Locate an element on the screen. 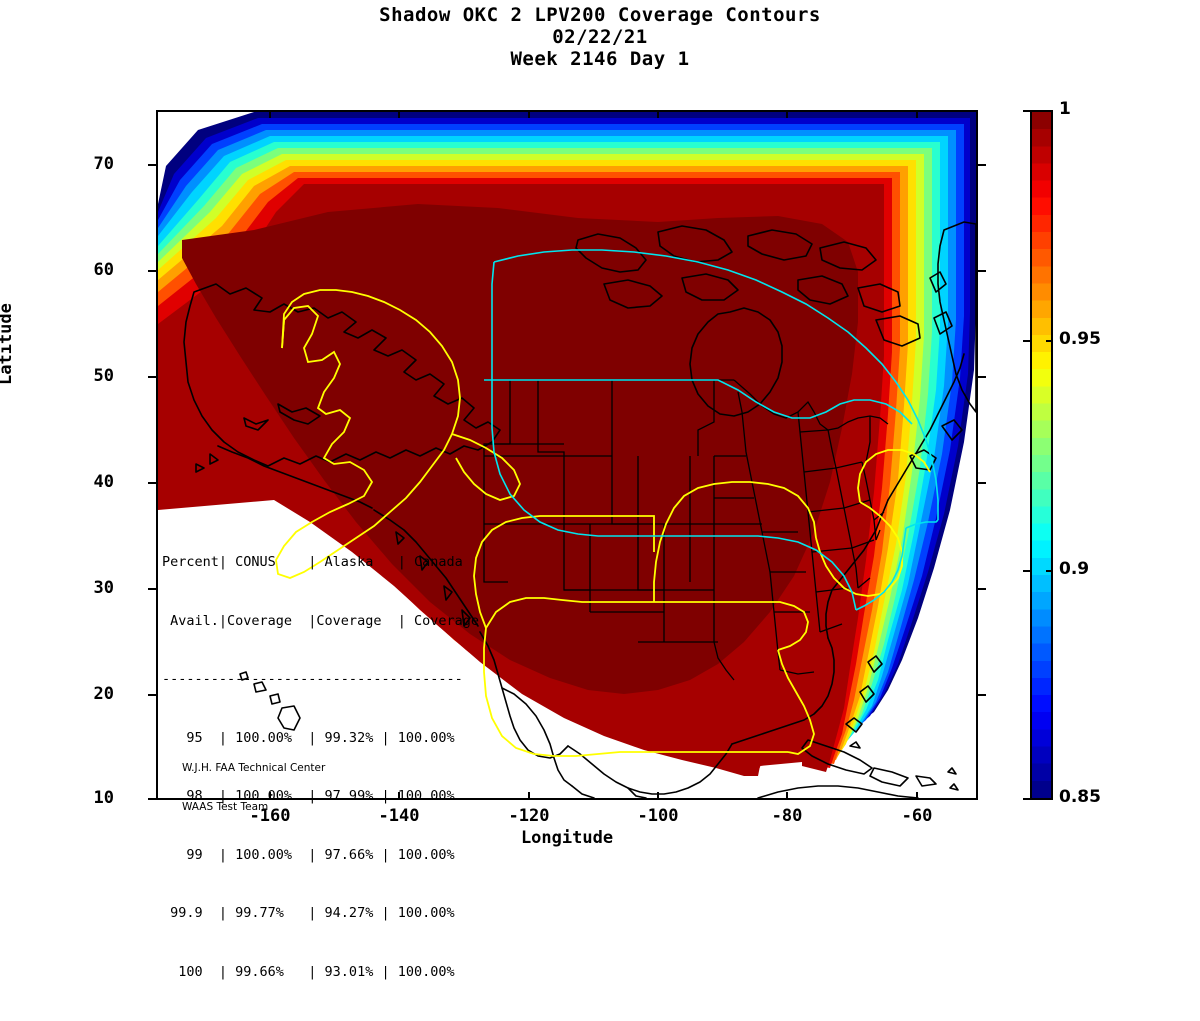 Image resolution: width=1200 pixels, height=1021 pixels. x-tick-n60 is located at coordinates (917, 796).